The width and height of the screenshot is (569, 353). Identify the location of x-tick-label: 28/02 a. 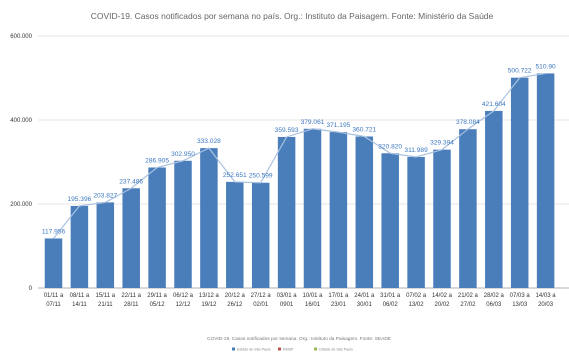
(494, 296).